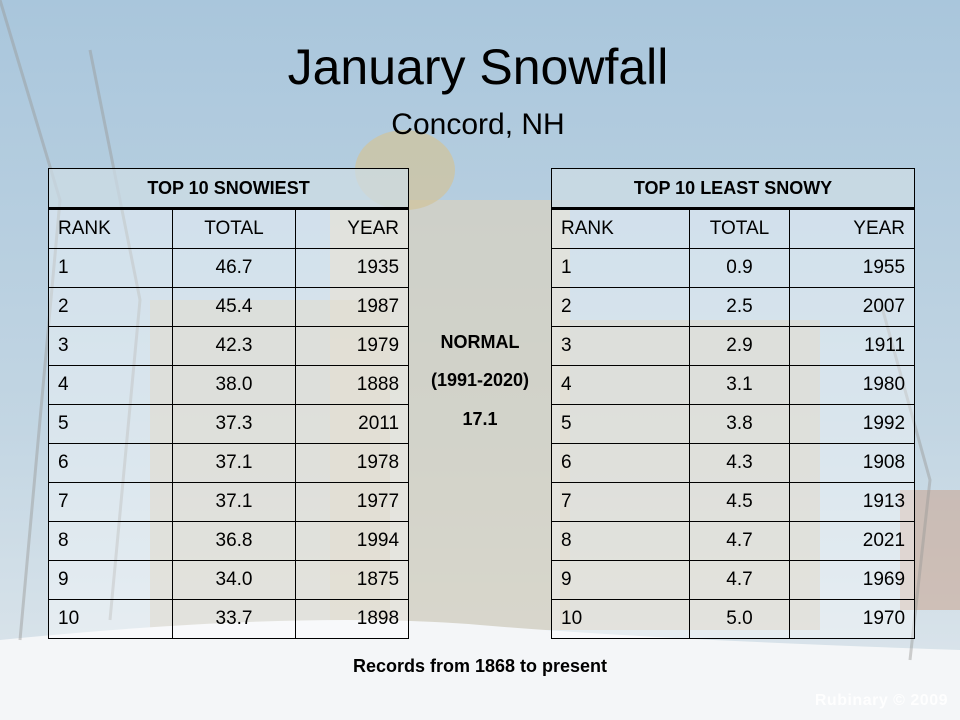  Describe the element at coordinates (739, 424) in the screenshot. I see `table-cell: 3.8` at that location.